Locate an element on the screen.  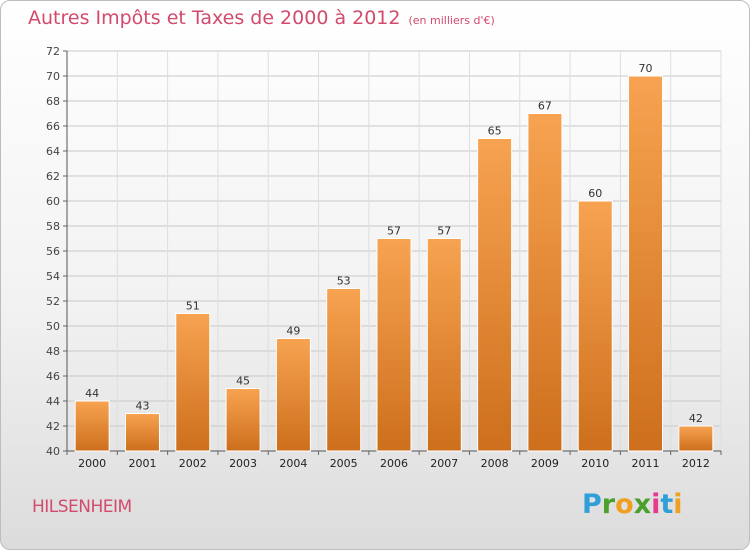
data-label-2004: 49 is located at coordinates (293, 331).